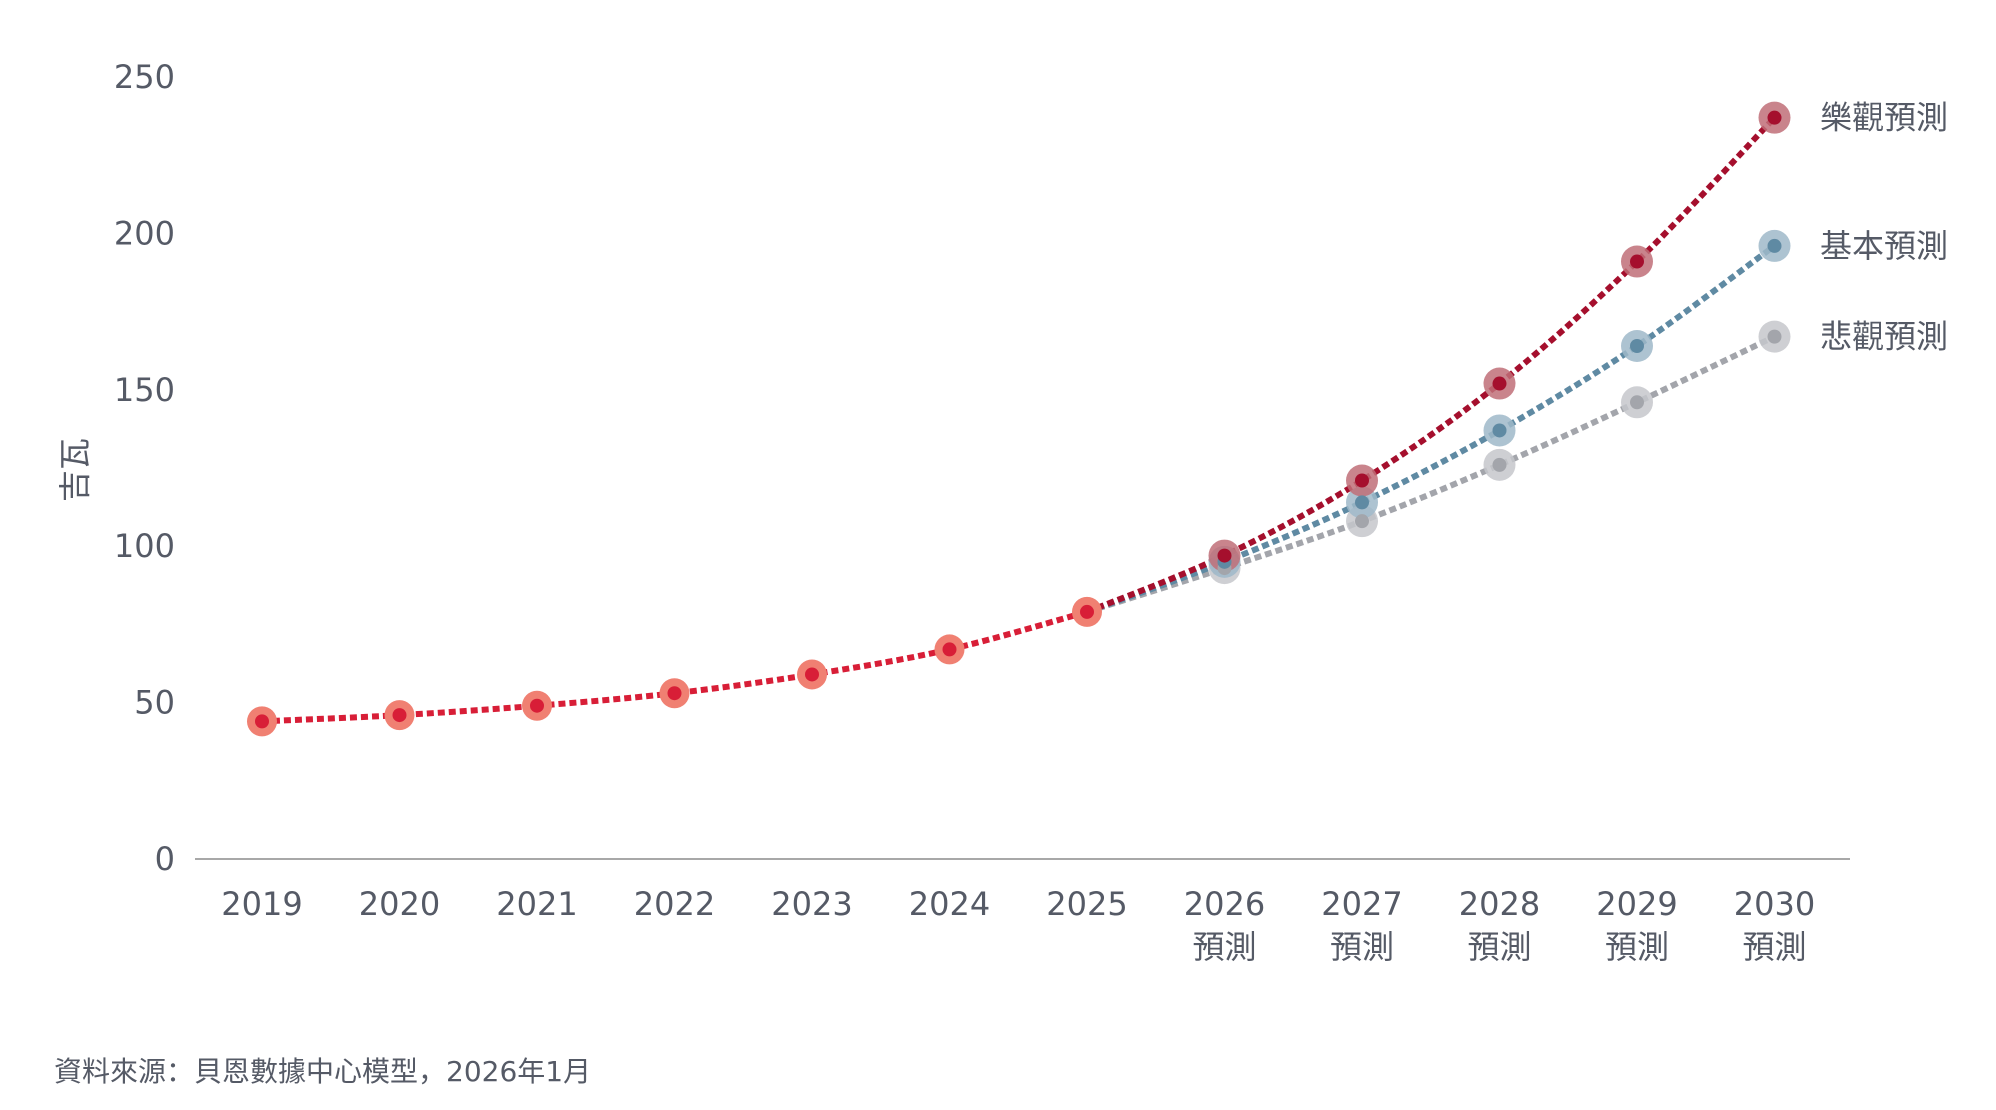  I want to click on y-tick-label: 150, so click(144, 390).